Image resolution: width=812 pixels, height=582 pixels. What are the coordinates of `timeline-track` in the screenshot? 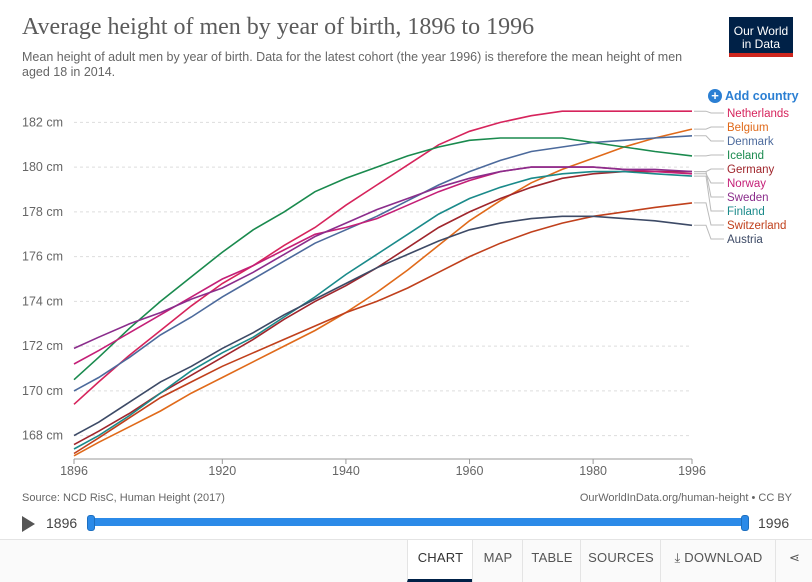 It's located at (418, 523).